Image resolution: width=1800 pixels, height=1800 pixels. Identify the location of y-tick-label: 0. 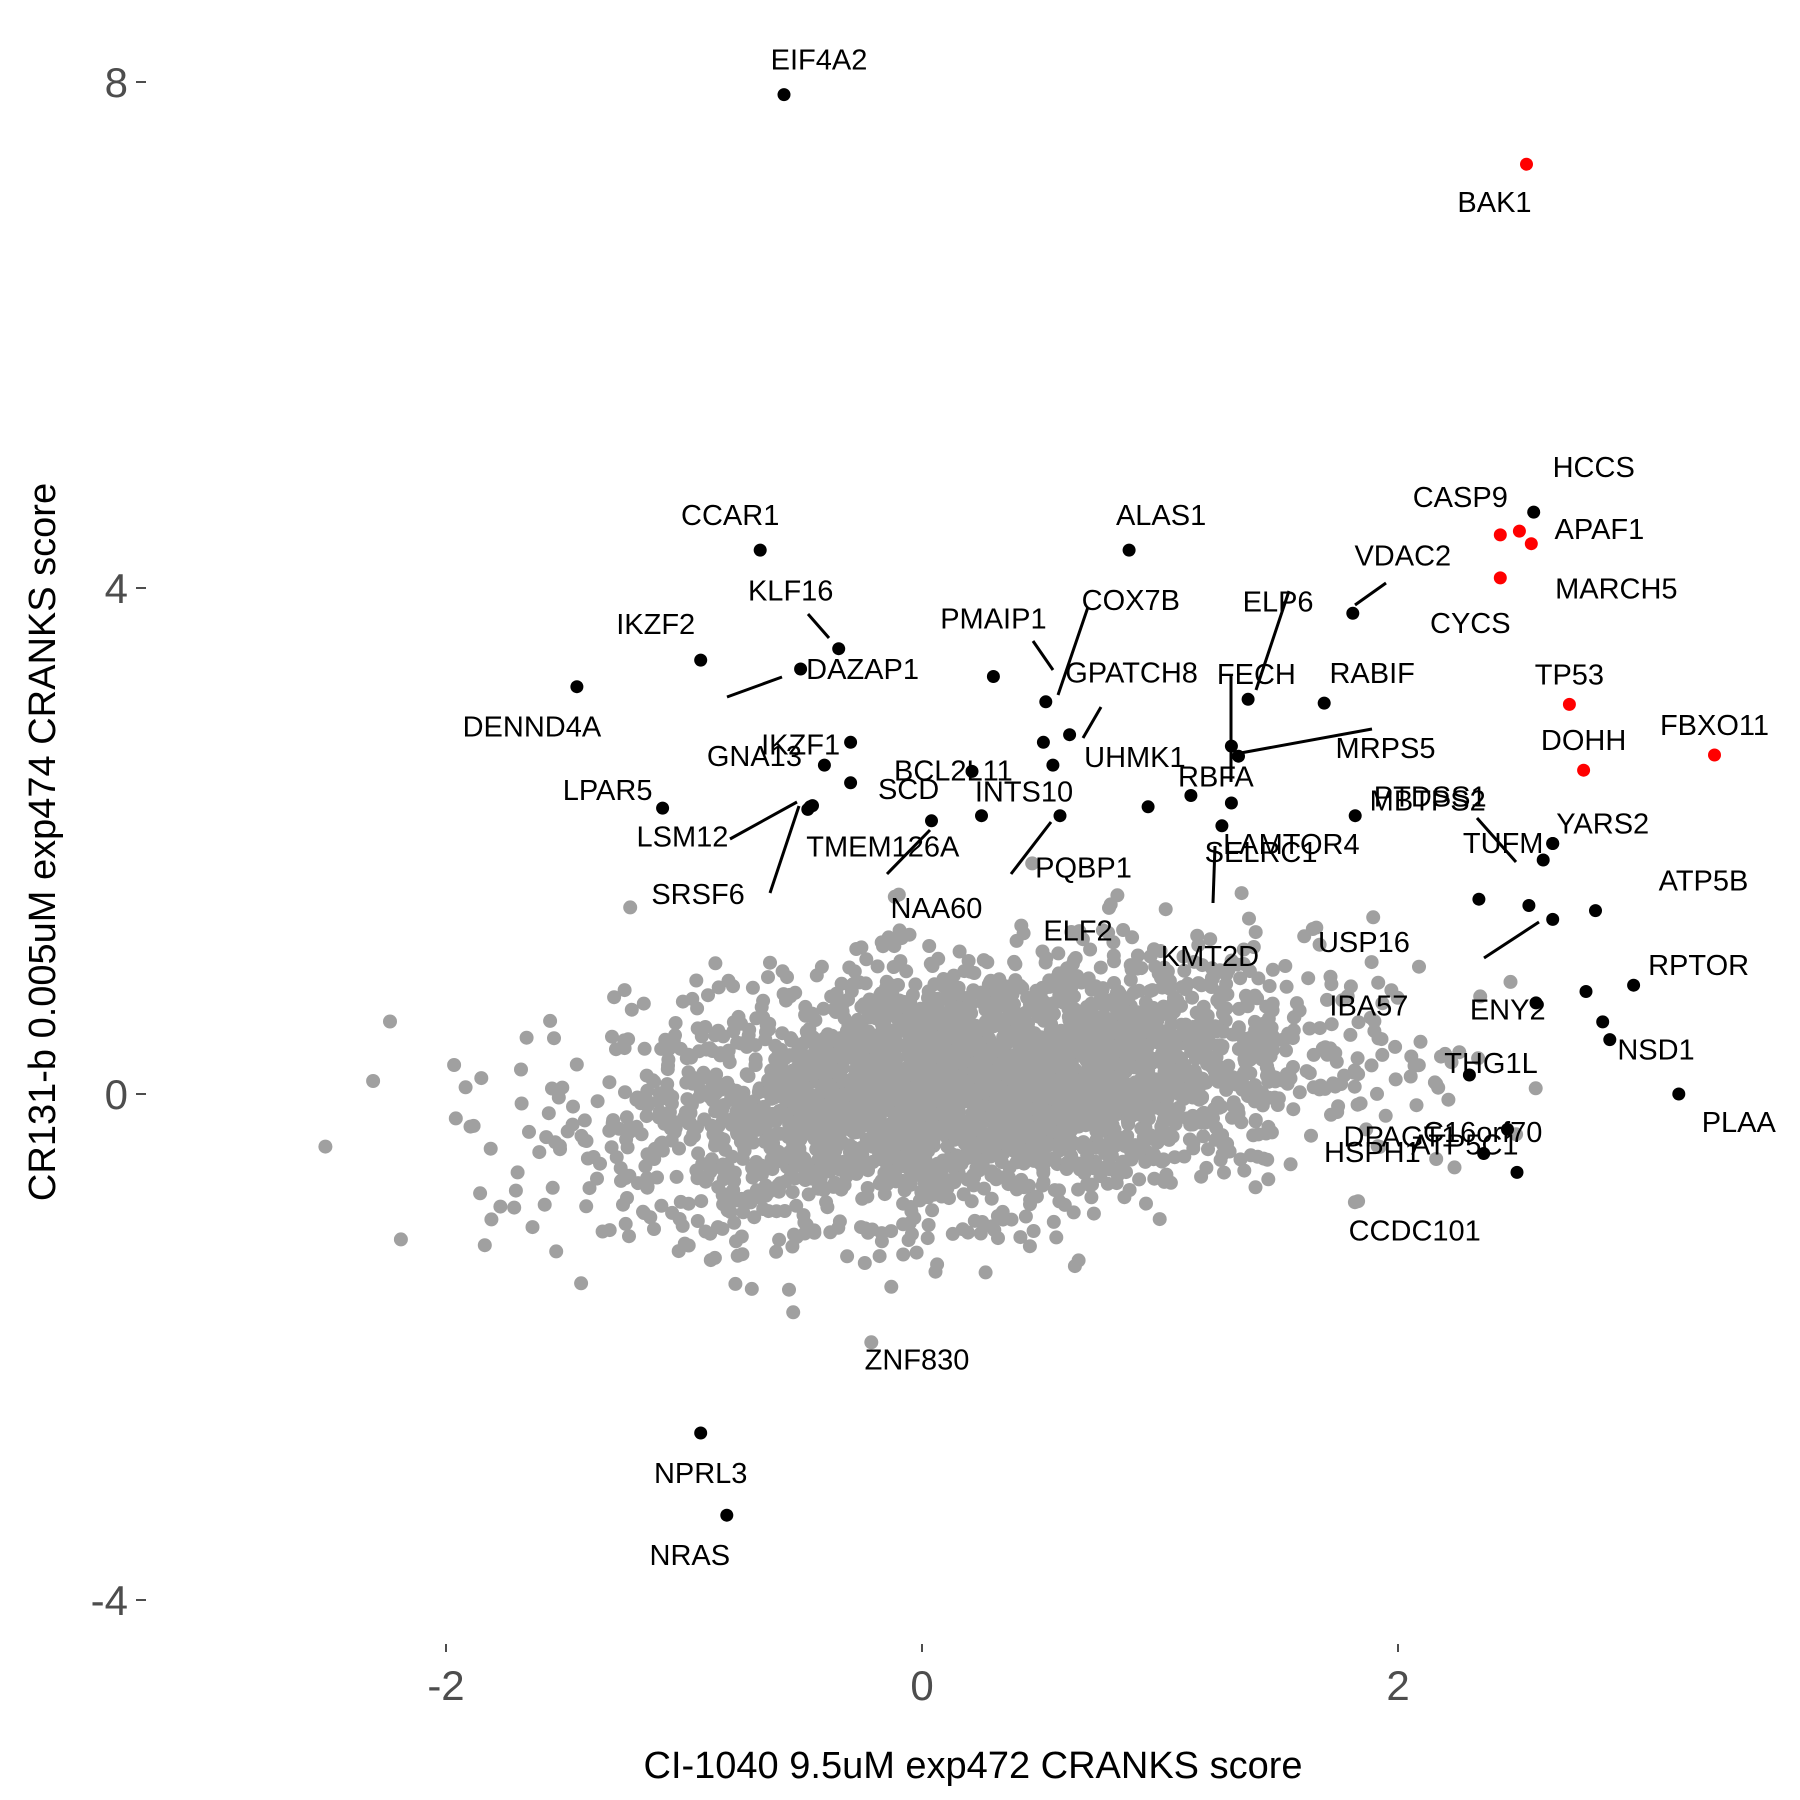
(116, 1094).